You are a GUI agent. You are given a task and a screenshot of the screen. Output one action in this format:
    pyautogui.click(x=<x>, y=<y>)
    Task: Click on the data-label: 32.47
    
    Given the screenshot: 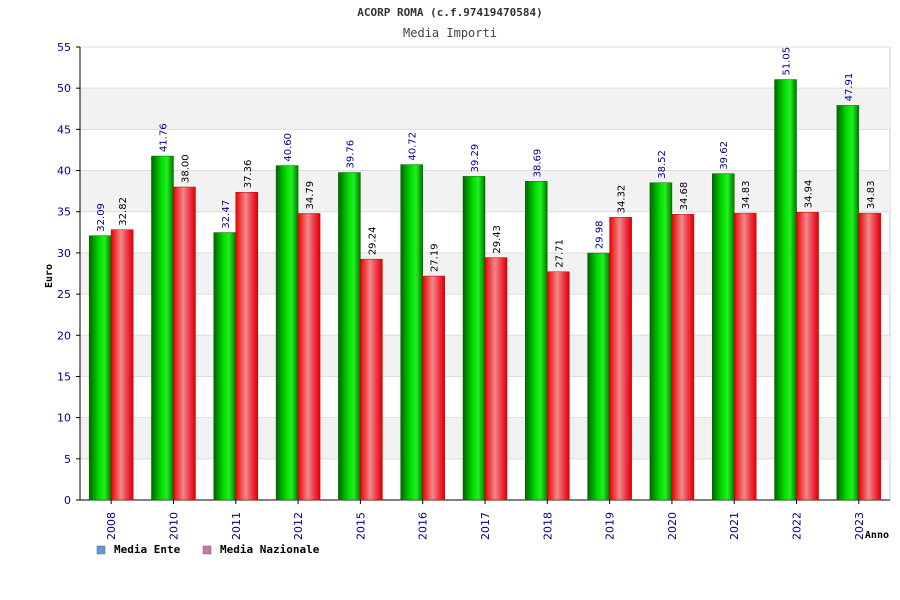 What is the action you would take?
    pyautogui.click(x=226, y=214)
    